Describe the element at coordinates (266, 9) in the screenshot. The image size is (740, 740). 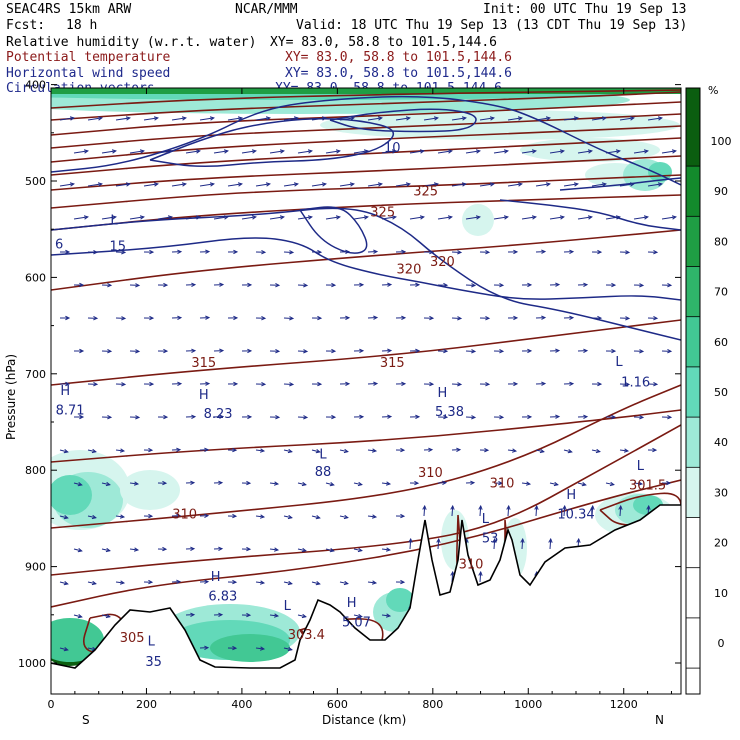
I see `org-label: NCAR/MMM` at that location.